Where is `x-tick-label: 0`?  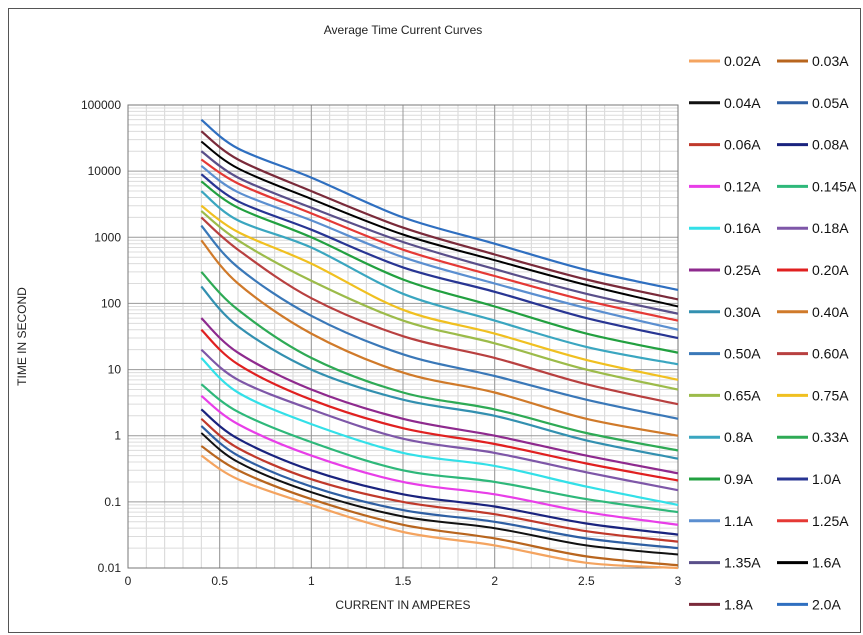
x-tick-label: 0 is located at coordinates (128, 581).